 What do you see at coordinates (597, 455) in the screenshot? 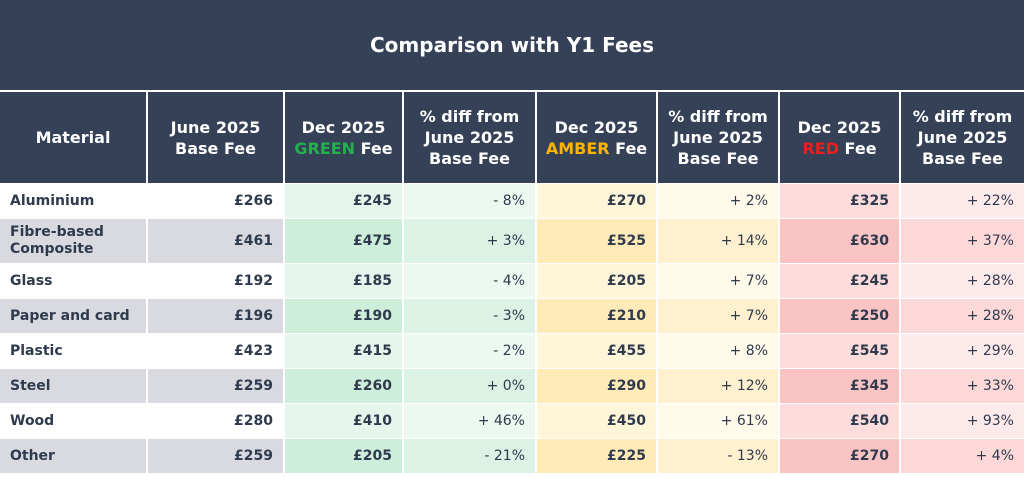
I see `amber-fee-cell: £225` at bounding box center [597, 455].